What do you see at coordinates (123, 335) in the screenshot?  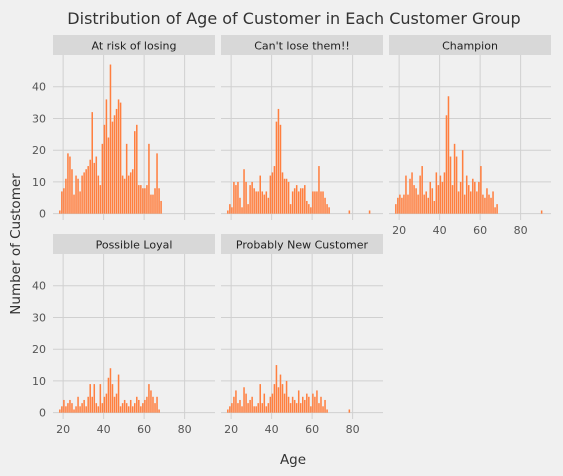 I see `panel-3: Possible Loyal 0 10 20 30 40 20 40 60 80` at bounding box center [123, 335].